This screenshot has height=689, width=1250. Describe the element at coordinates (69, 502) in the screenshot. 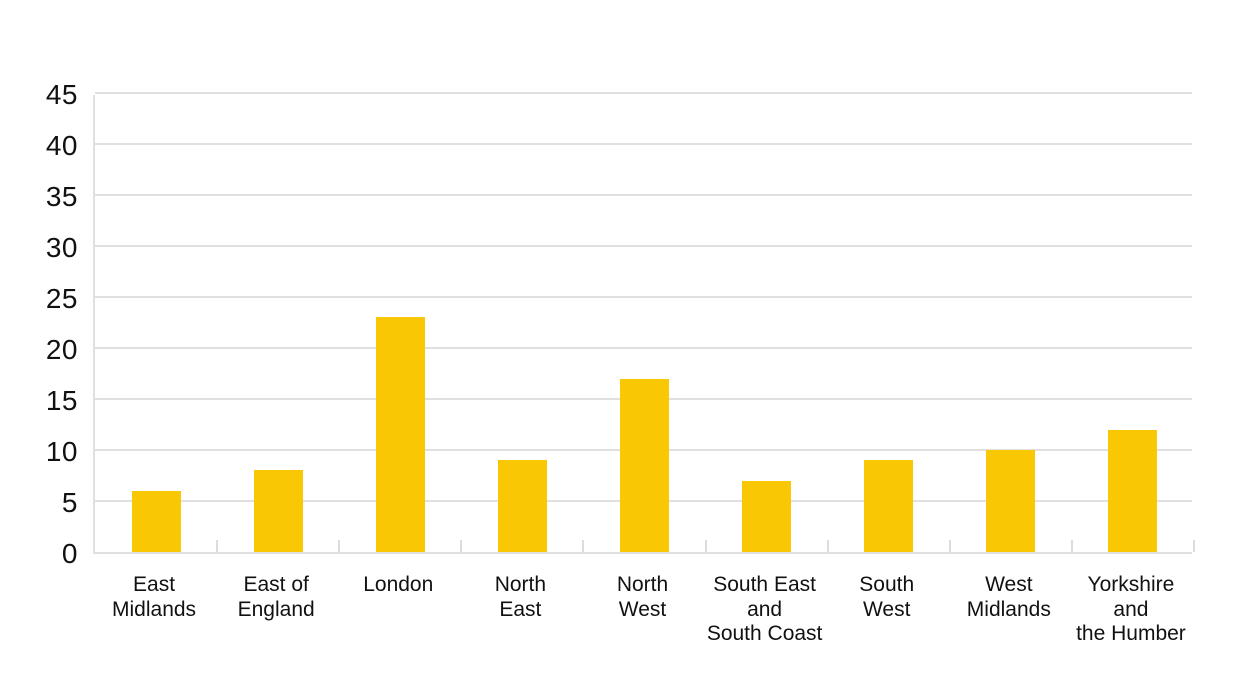

I see `y-tick-label-5: 5` at that location.